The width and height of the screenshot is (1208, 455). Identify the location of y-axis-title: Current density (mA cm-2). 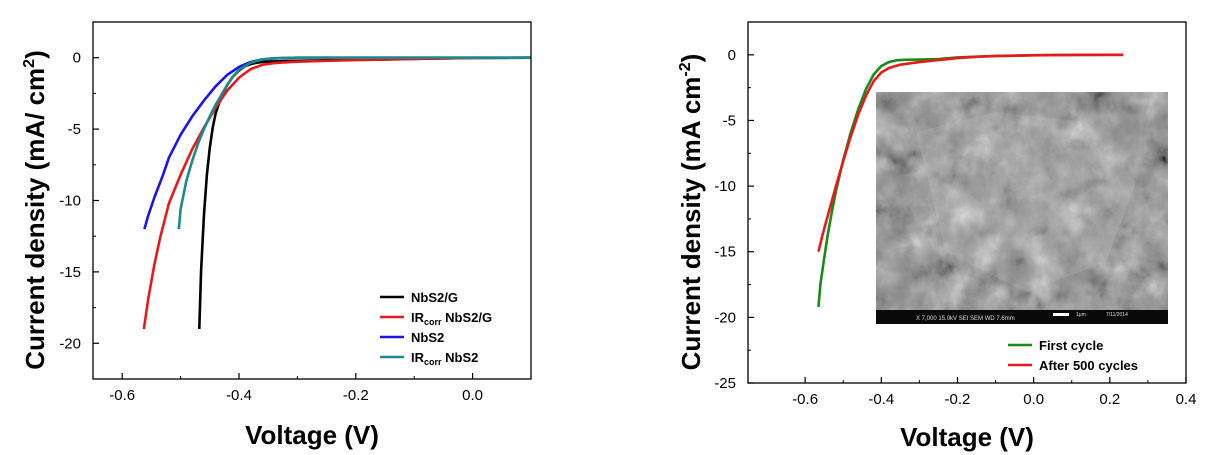
(691, 212).